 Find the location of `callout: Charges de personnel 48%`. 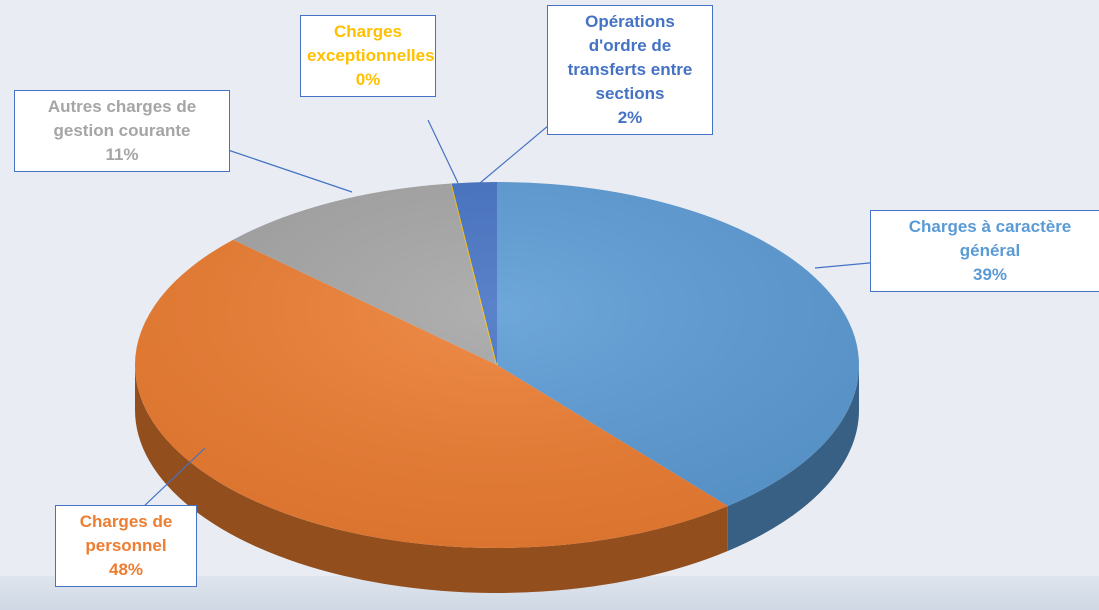

callout: Charges de personnel 48% is located at coordinates (126, 546).